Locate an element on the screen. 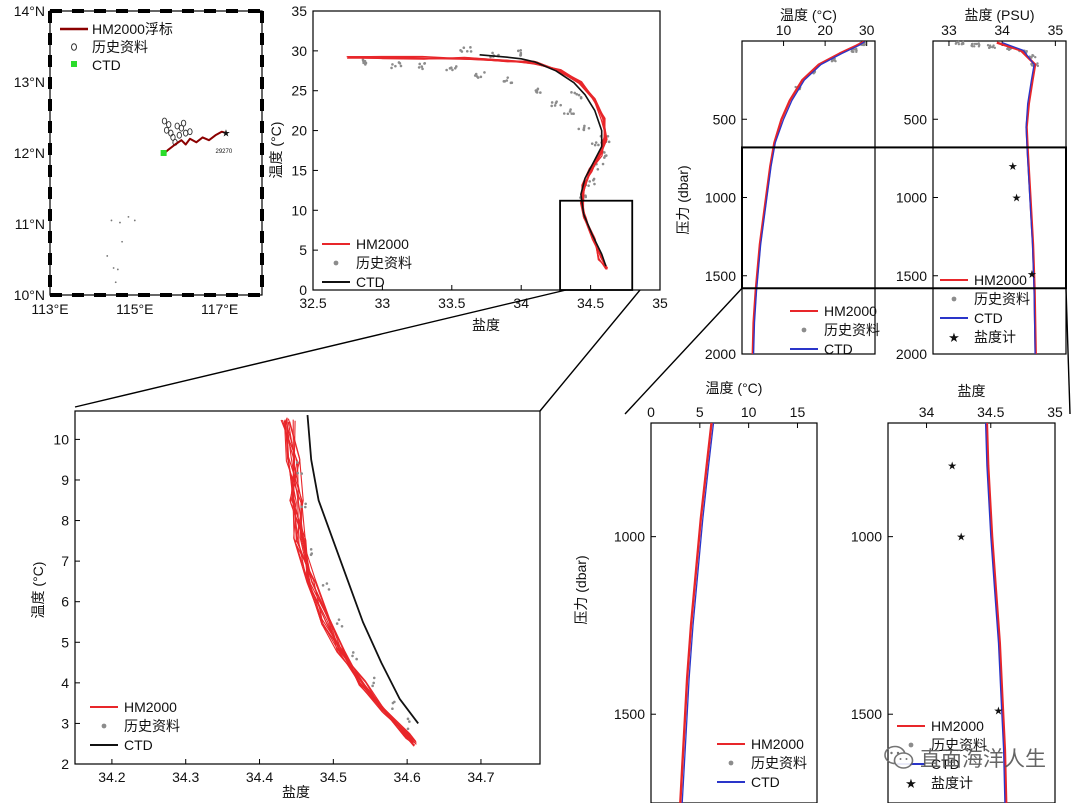 Image resolution: width=1080 pixels, height=803 pixels. y-axis-label: 温度 (°C) is located at coordinates (38, 590).